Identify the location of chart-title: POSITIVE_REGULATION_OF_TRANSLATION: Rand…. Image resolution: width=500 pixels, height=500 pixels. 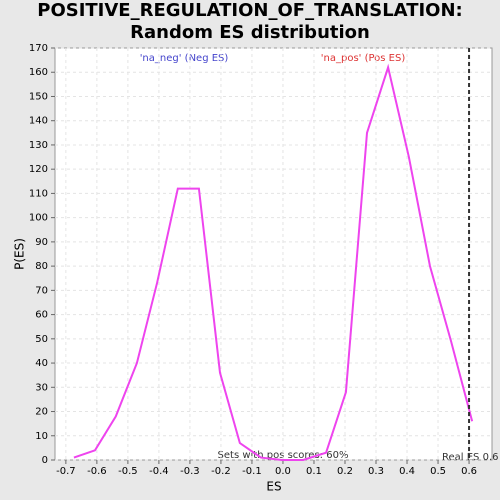
(250, 21).